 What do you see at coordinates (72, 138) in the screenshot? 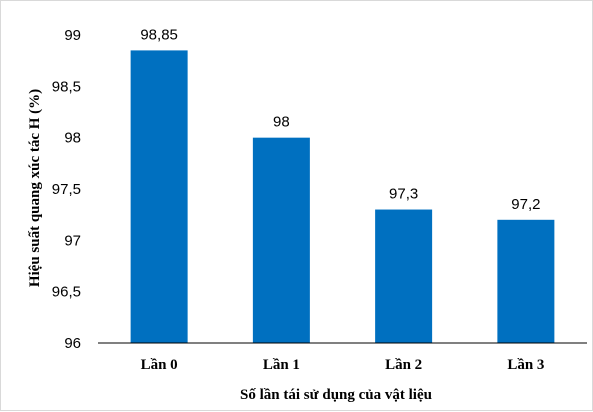
I see `y-tick-label: 98` at bounding box center [72, 138].